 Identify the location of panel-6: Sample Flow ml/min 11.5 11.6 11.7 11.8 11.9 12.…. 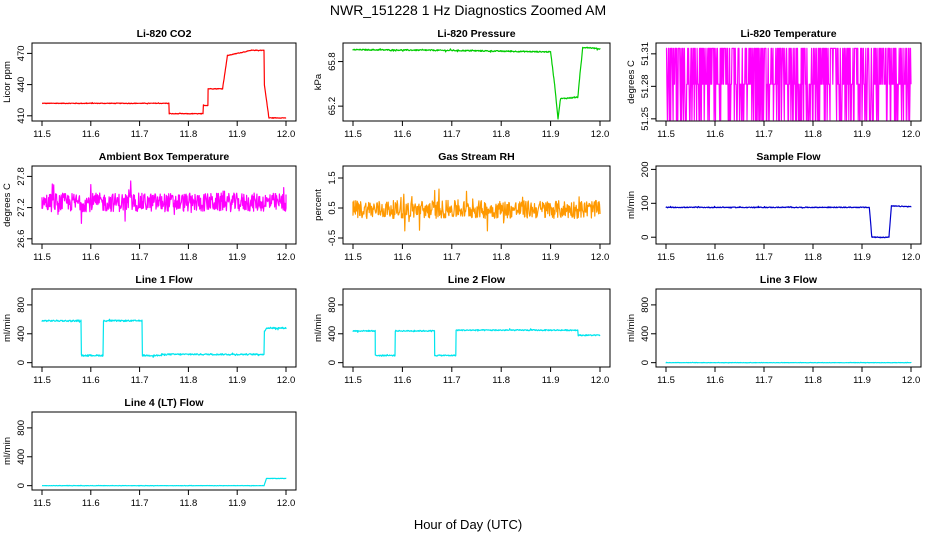
(774, 207).